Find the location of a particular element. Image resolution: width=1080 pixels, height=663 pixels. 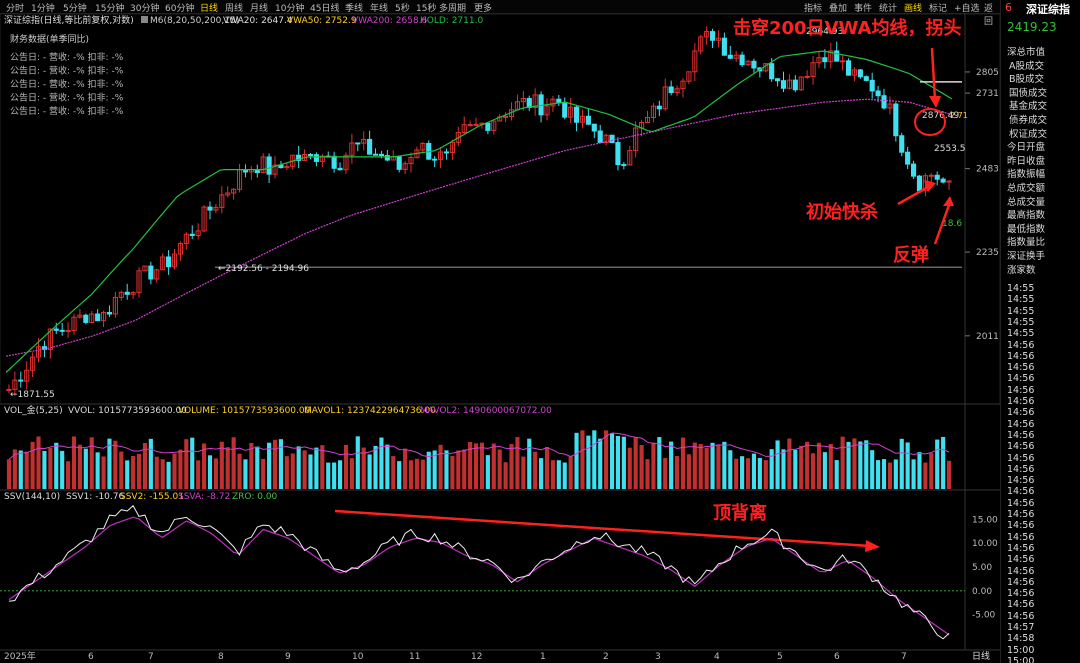

x-tick-label: 12 is located at coordinates (476, 657).